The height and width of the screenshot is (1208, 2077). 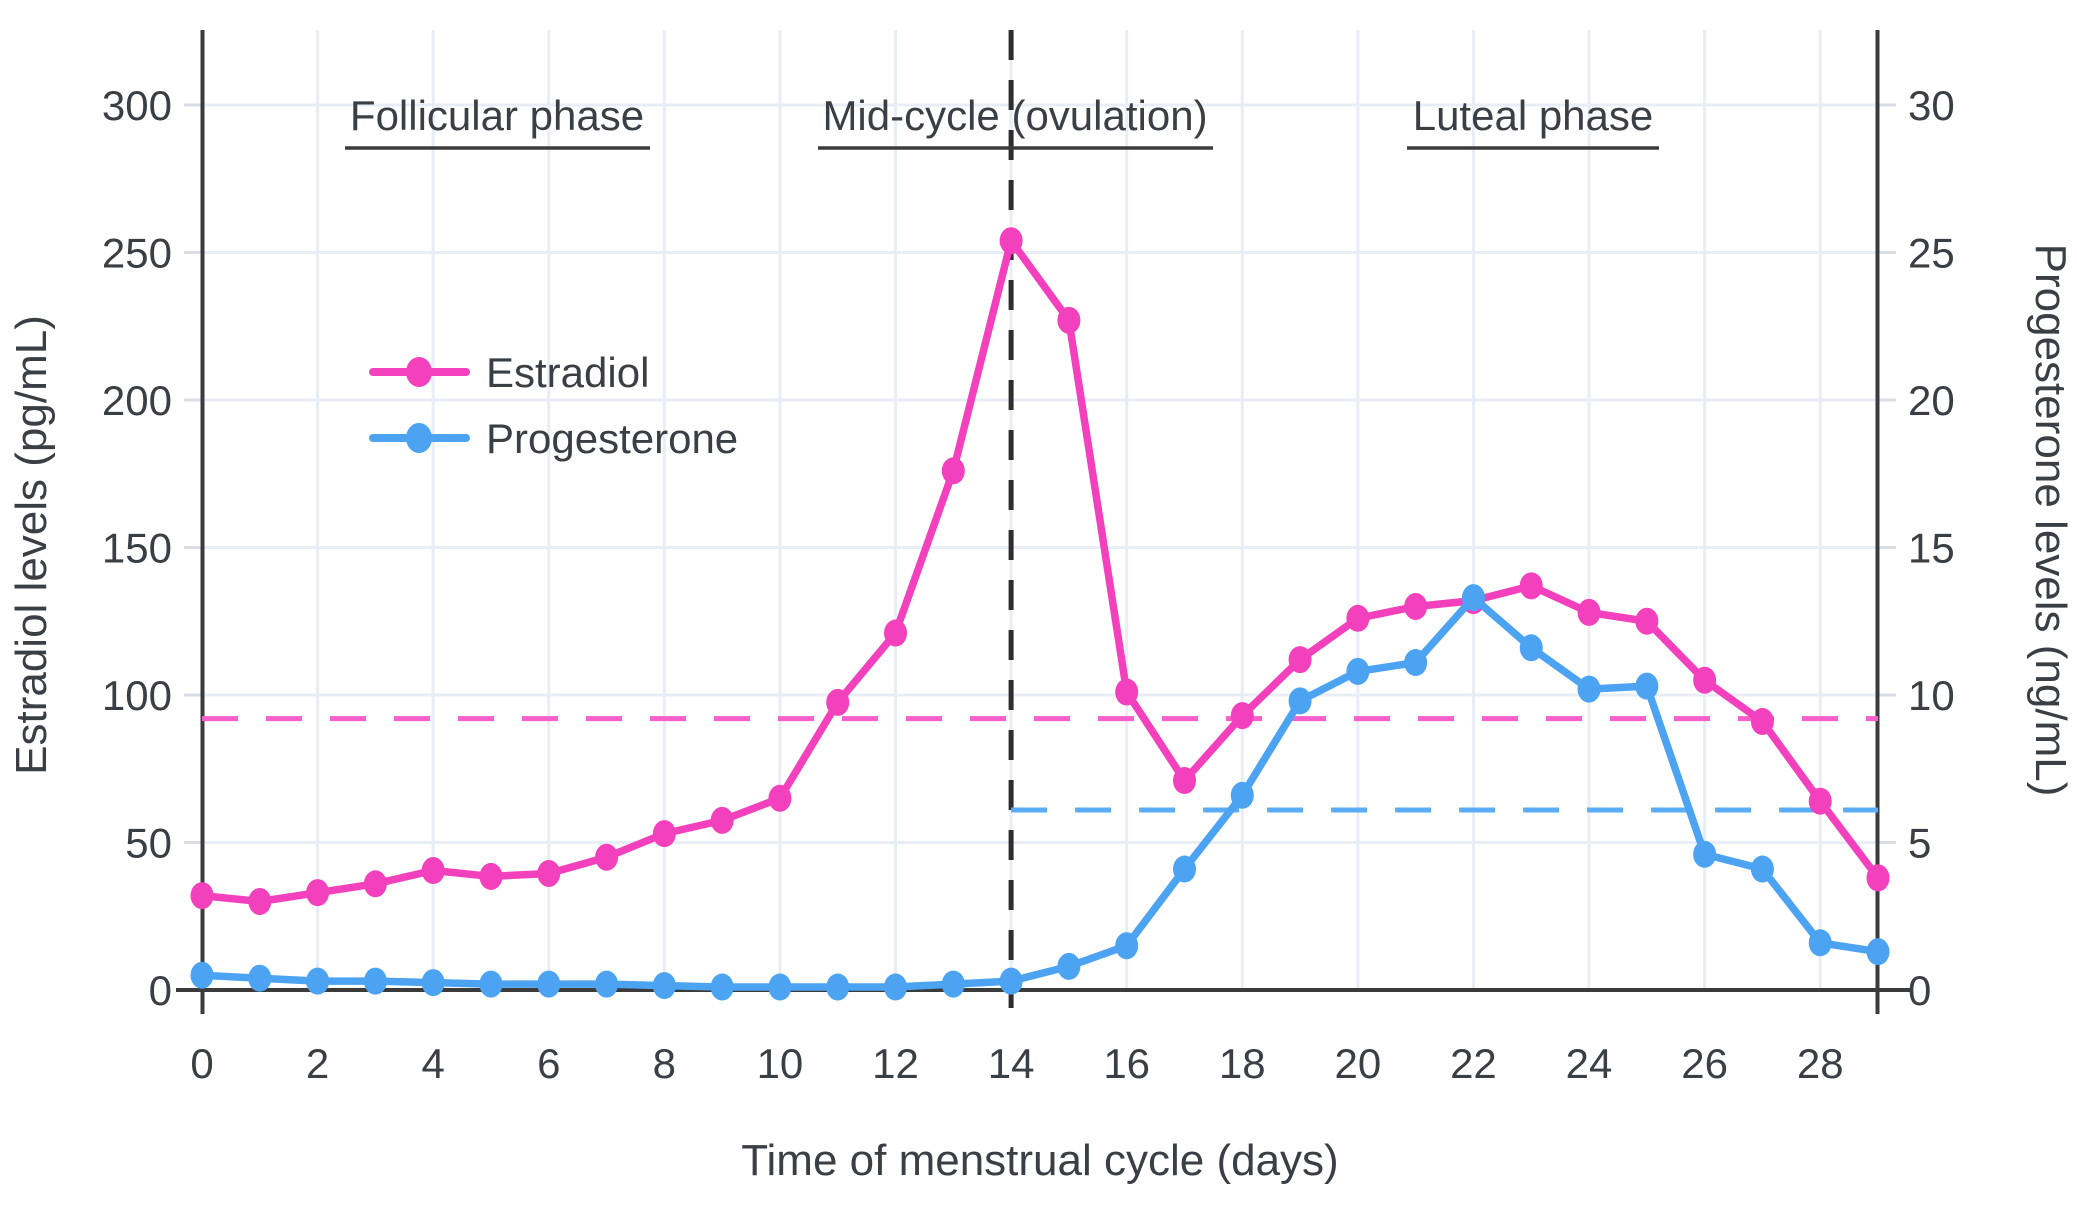 I want to click on phase-label-midcycle: Mid-cycle (ovulation), so click(x=1014, y=115).